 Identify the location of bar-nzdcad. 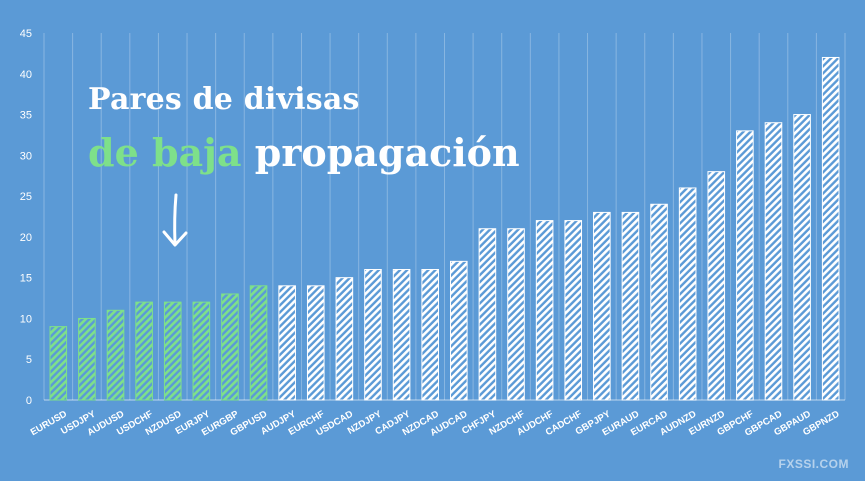
(430, 335).